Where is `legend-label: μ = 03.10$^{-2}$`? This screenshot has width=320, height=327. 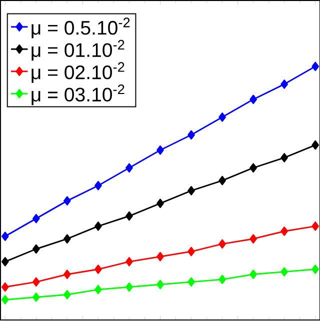
legend-label: μ = 03.10$^{-2}$ is located at coordinates (77, 95).